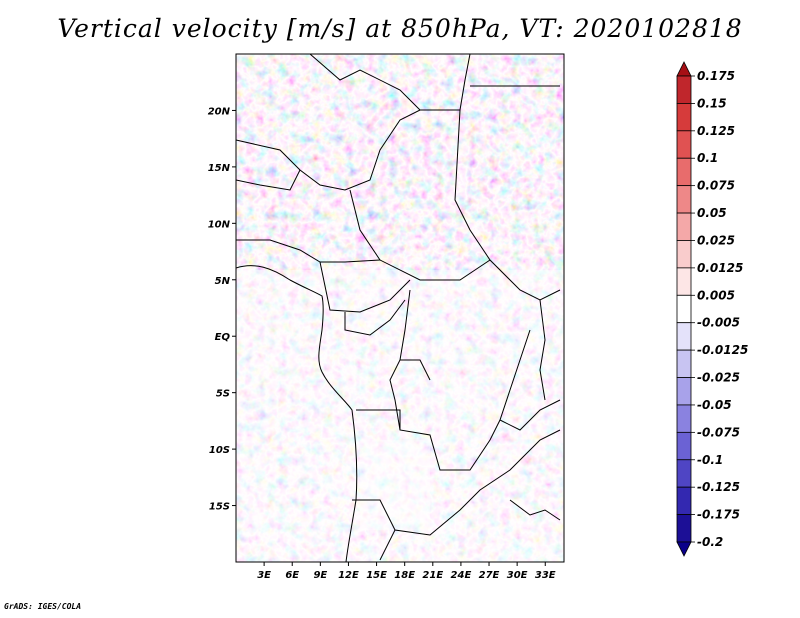 This screenshot has height=618, width=800. I want to click on colorbar-level-label: -0.025, so click(718, 378).